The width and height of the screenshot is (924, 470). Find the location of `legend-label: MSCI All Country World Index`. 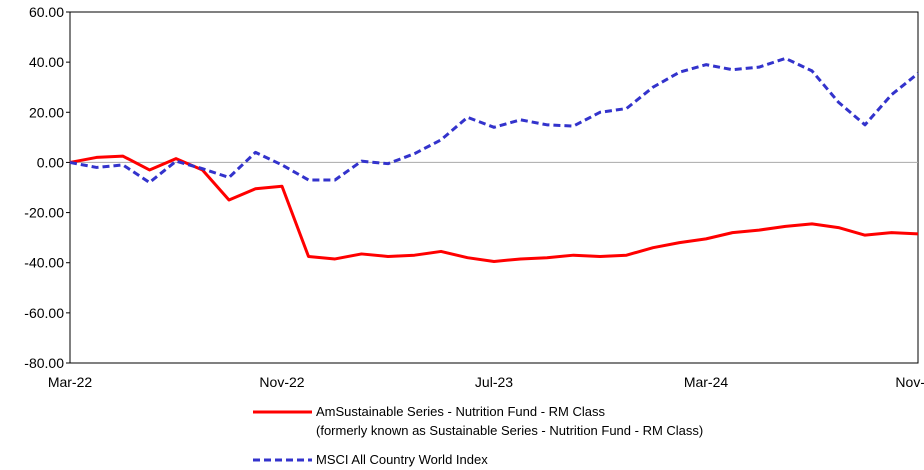

legend-label: MSCI All Country World Index is located at coordinates (402, 459).